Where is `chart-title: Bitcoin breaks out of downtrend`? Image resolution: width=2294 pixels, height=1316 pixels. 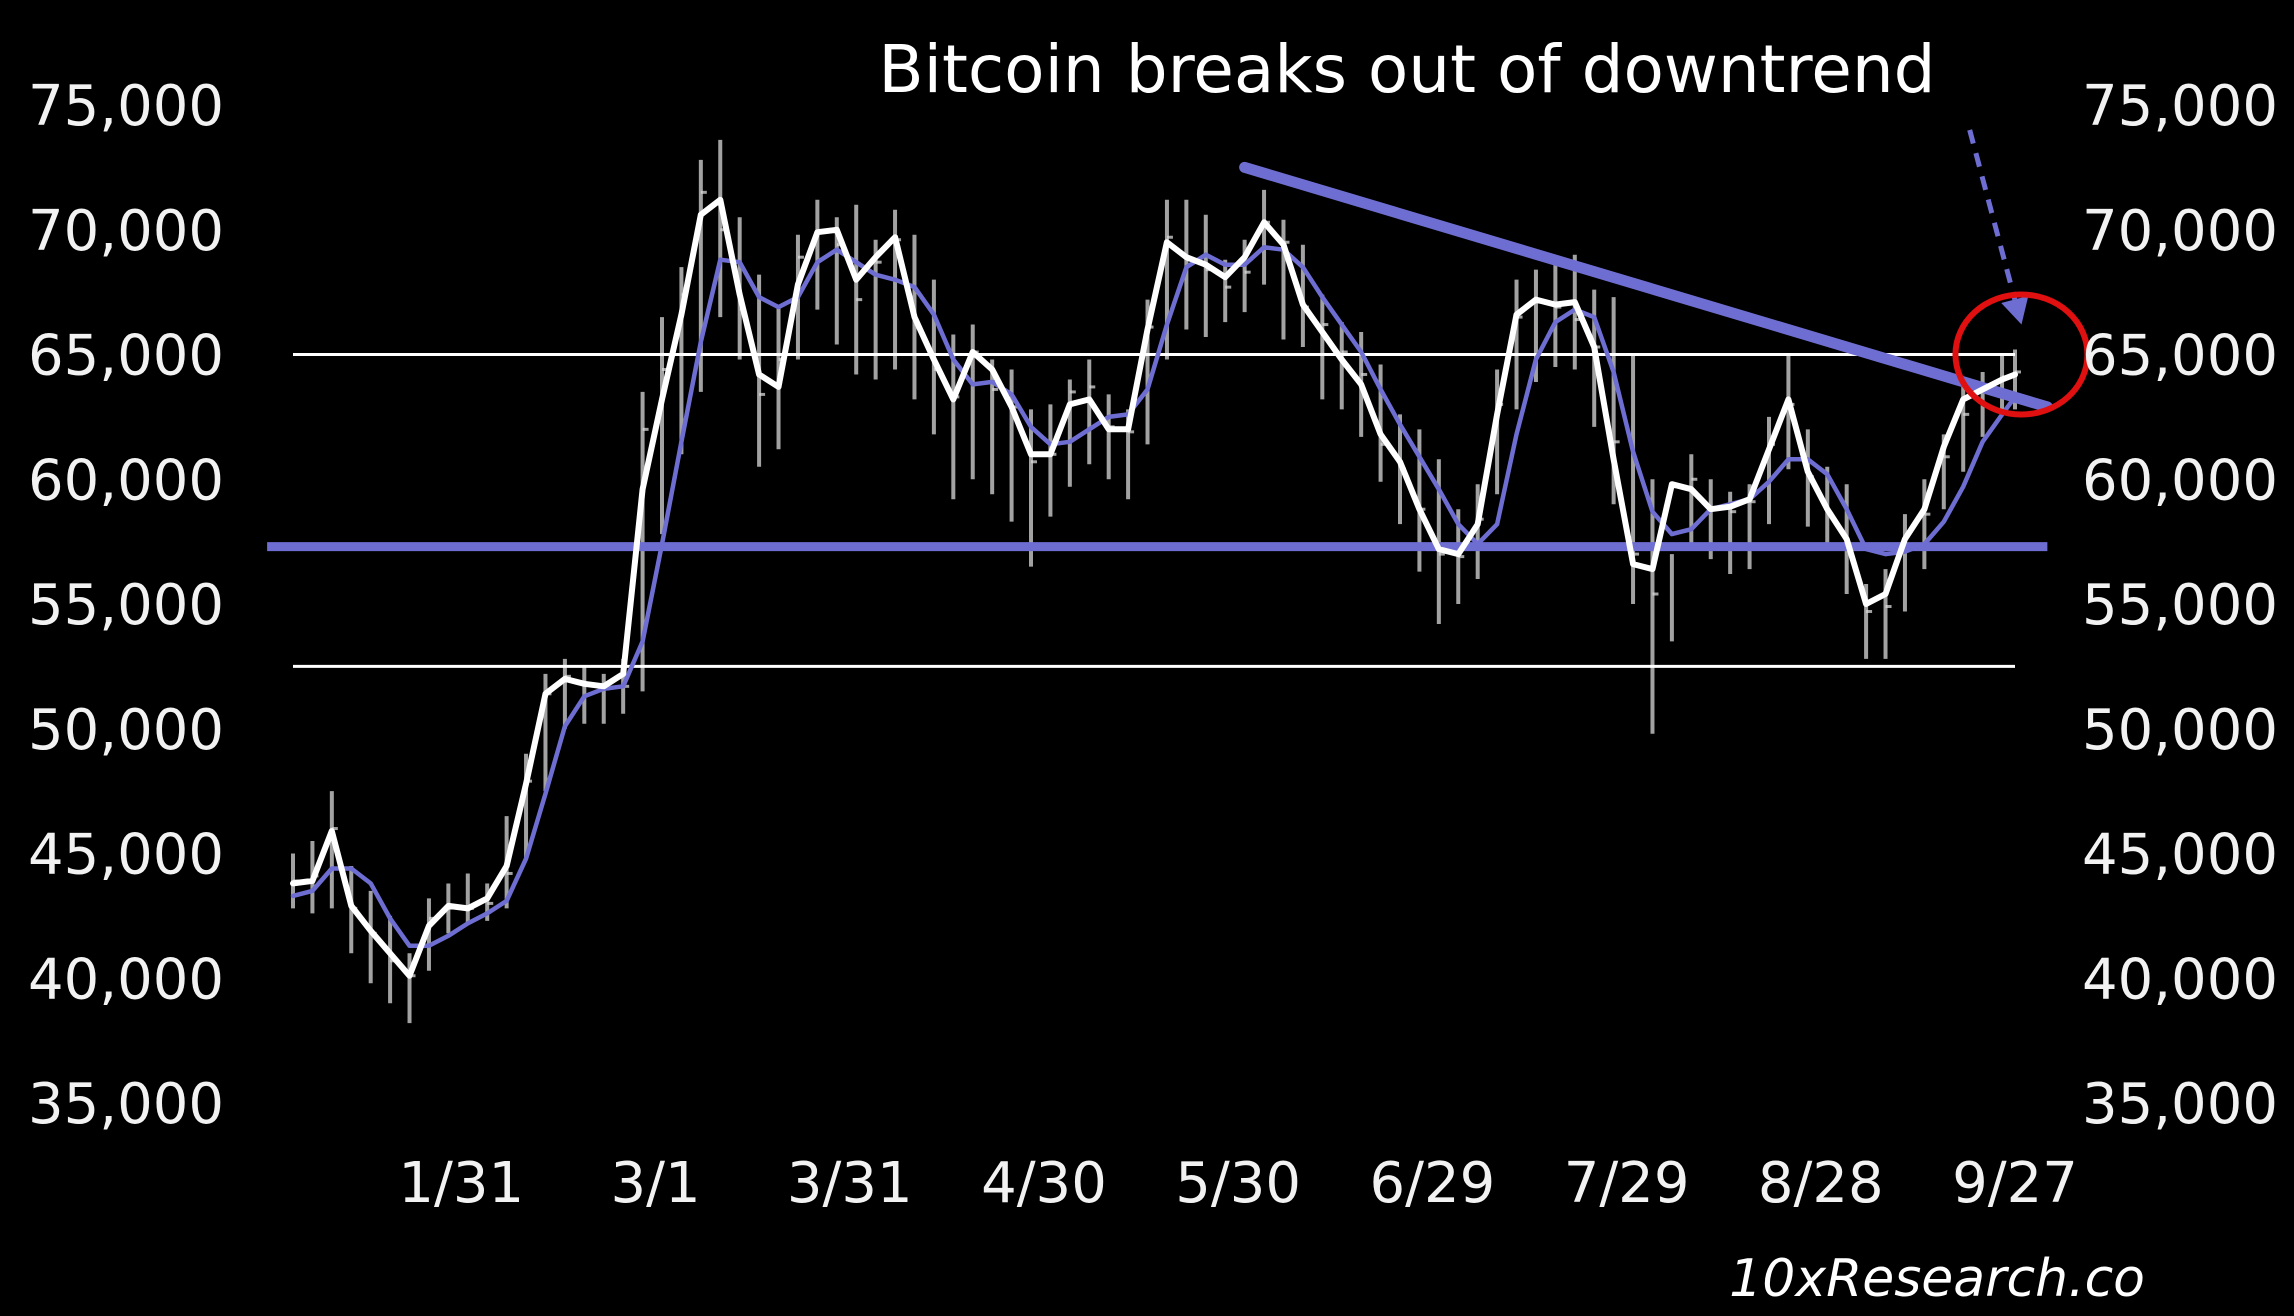 chart-title: Bitcoin breaks out of downtrend is located at coordinates (1406, 69).